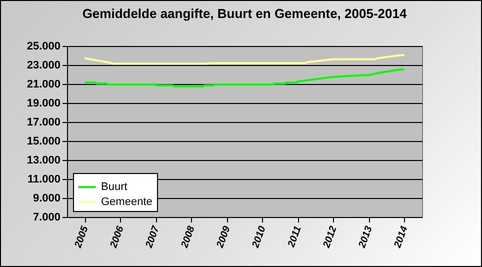 The width and height of the screenshot is (482, 267). I want to click on y-tick-label: 21.000, so click(43, 84).